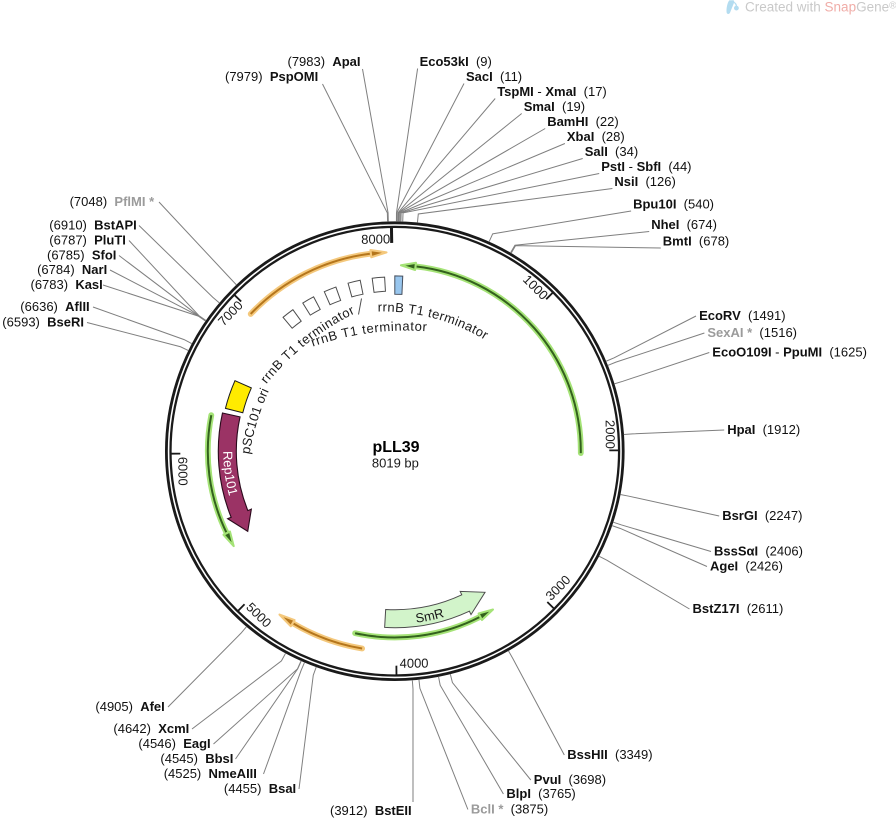  Describe the element at coordinates (570, 779) in the screenshot. I see `svg-text: PvuI (3698)` at that location.